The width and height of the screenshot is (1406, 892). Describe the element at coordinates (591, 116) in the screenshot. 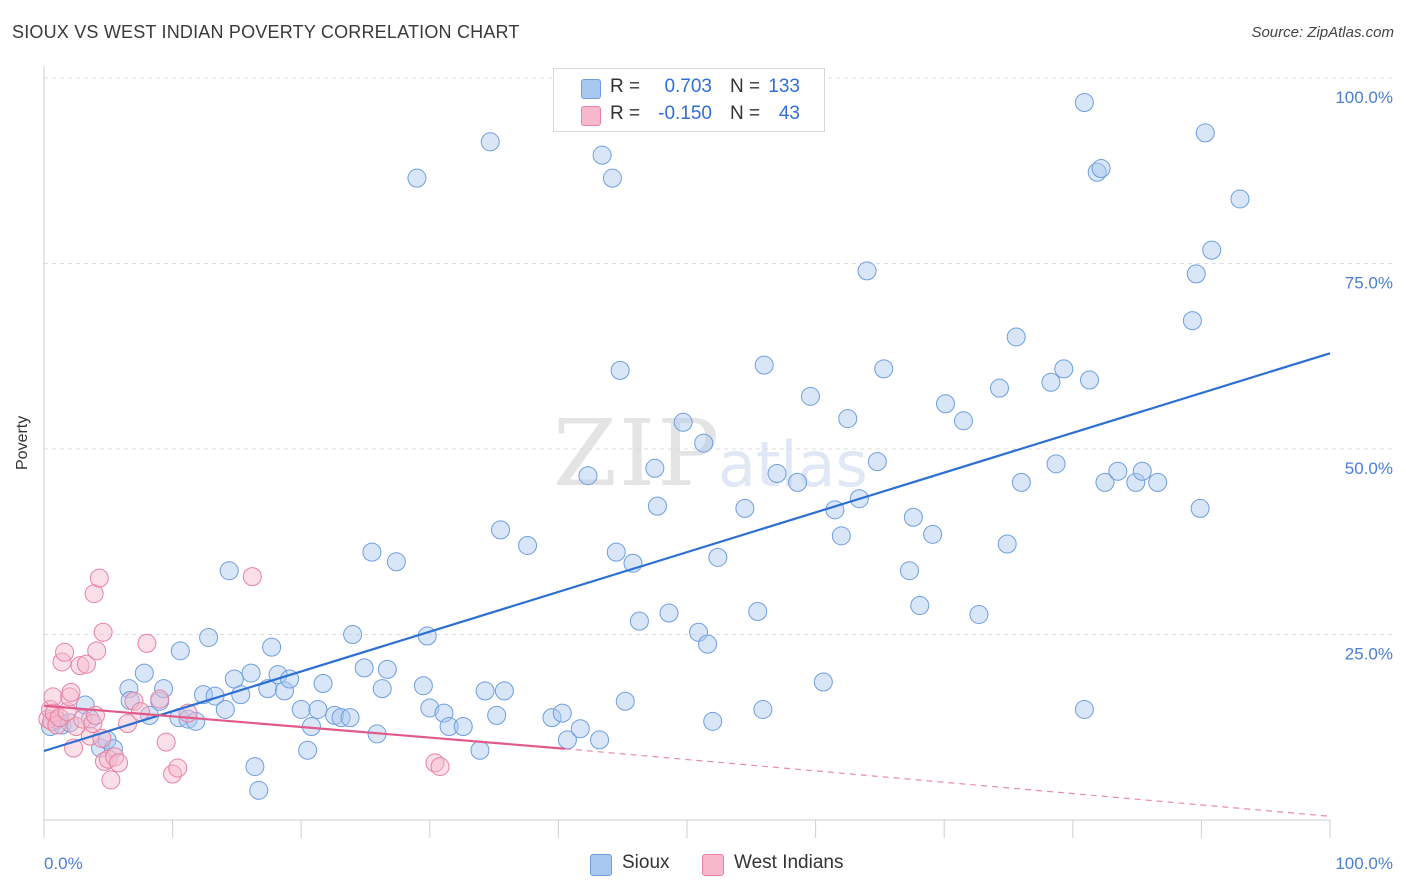

I see `west-indians-swatch` at that location.